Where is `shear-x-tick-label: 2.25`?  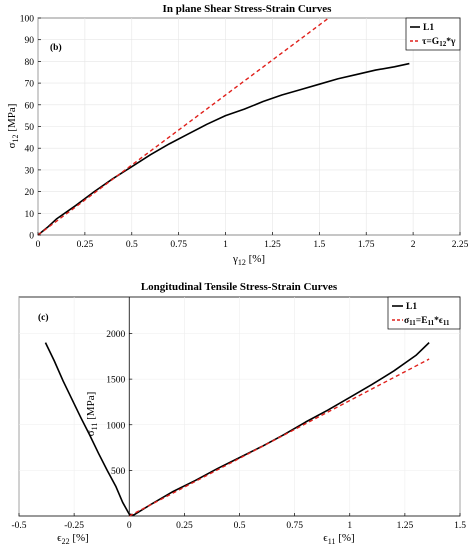
shear-x-tick-label: 2.25 is located at coordinates (460, 245).